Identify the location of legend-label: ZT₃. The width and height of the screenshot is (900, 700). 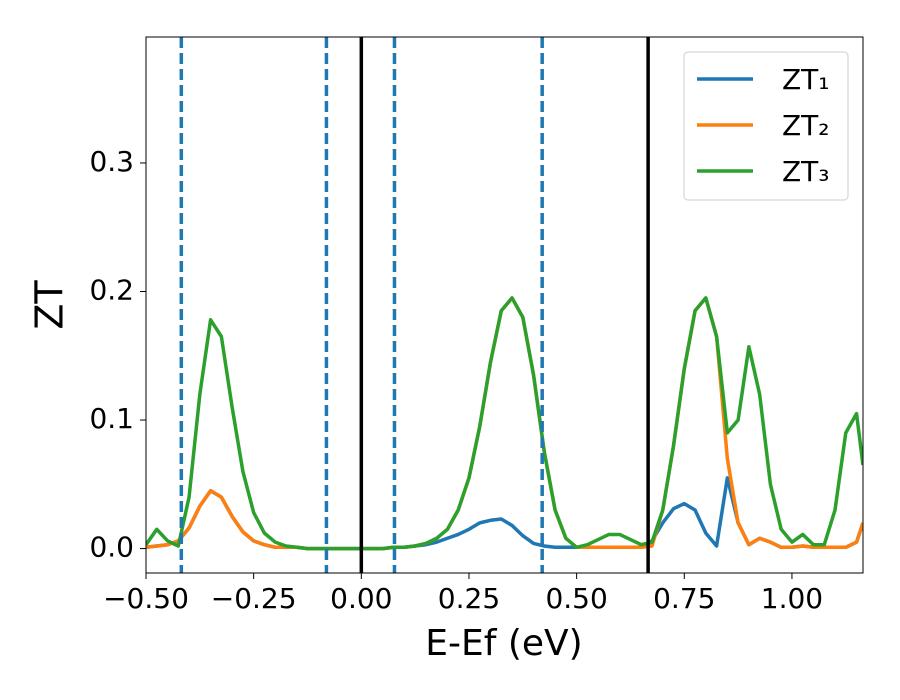
(806, 171).